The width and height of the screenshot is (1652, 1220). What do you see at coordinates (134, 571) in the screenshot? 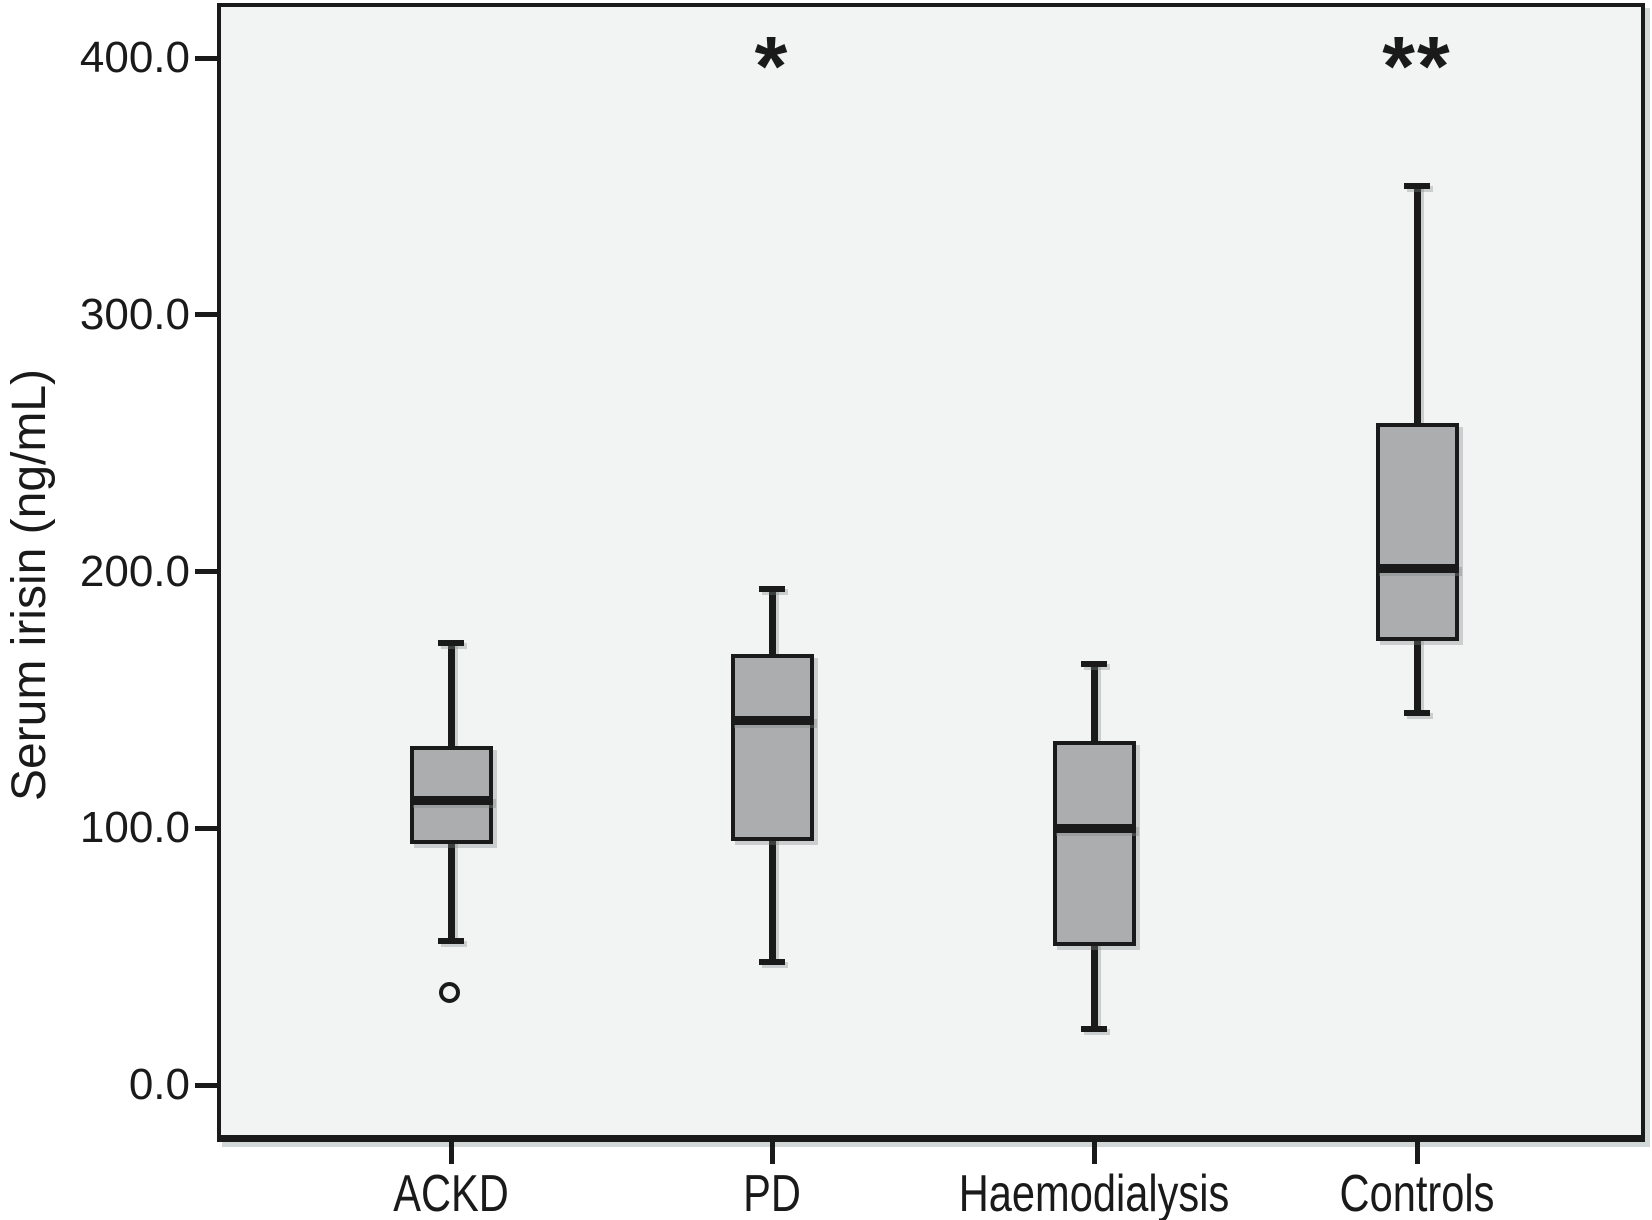
I see `y-tick-label: 200.0` at bounding box center [134, 571].